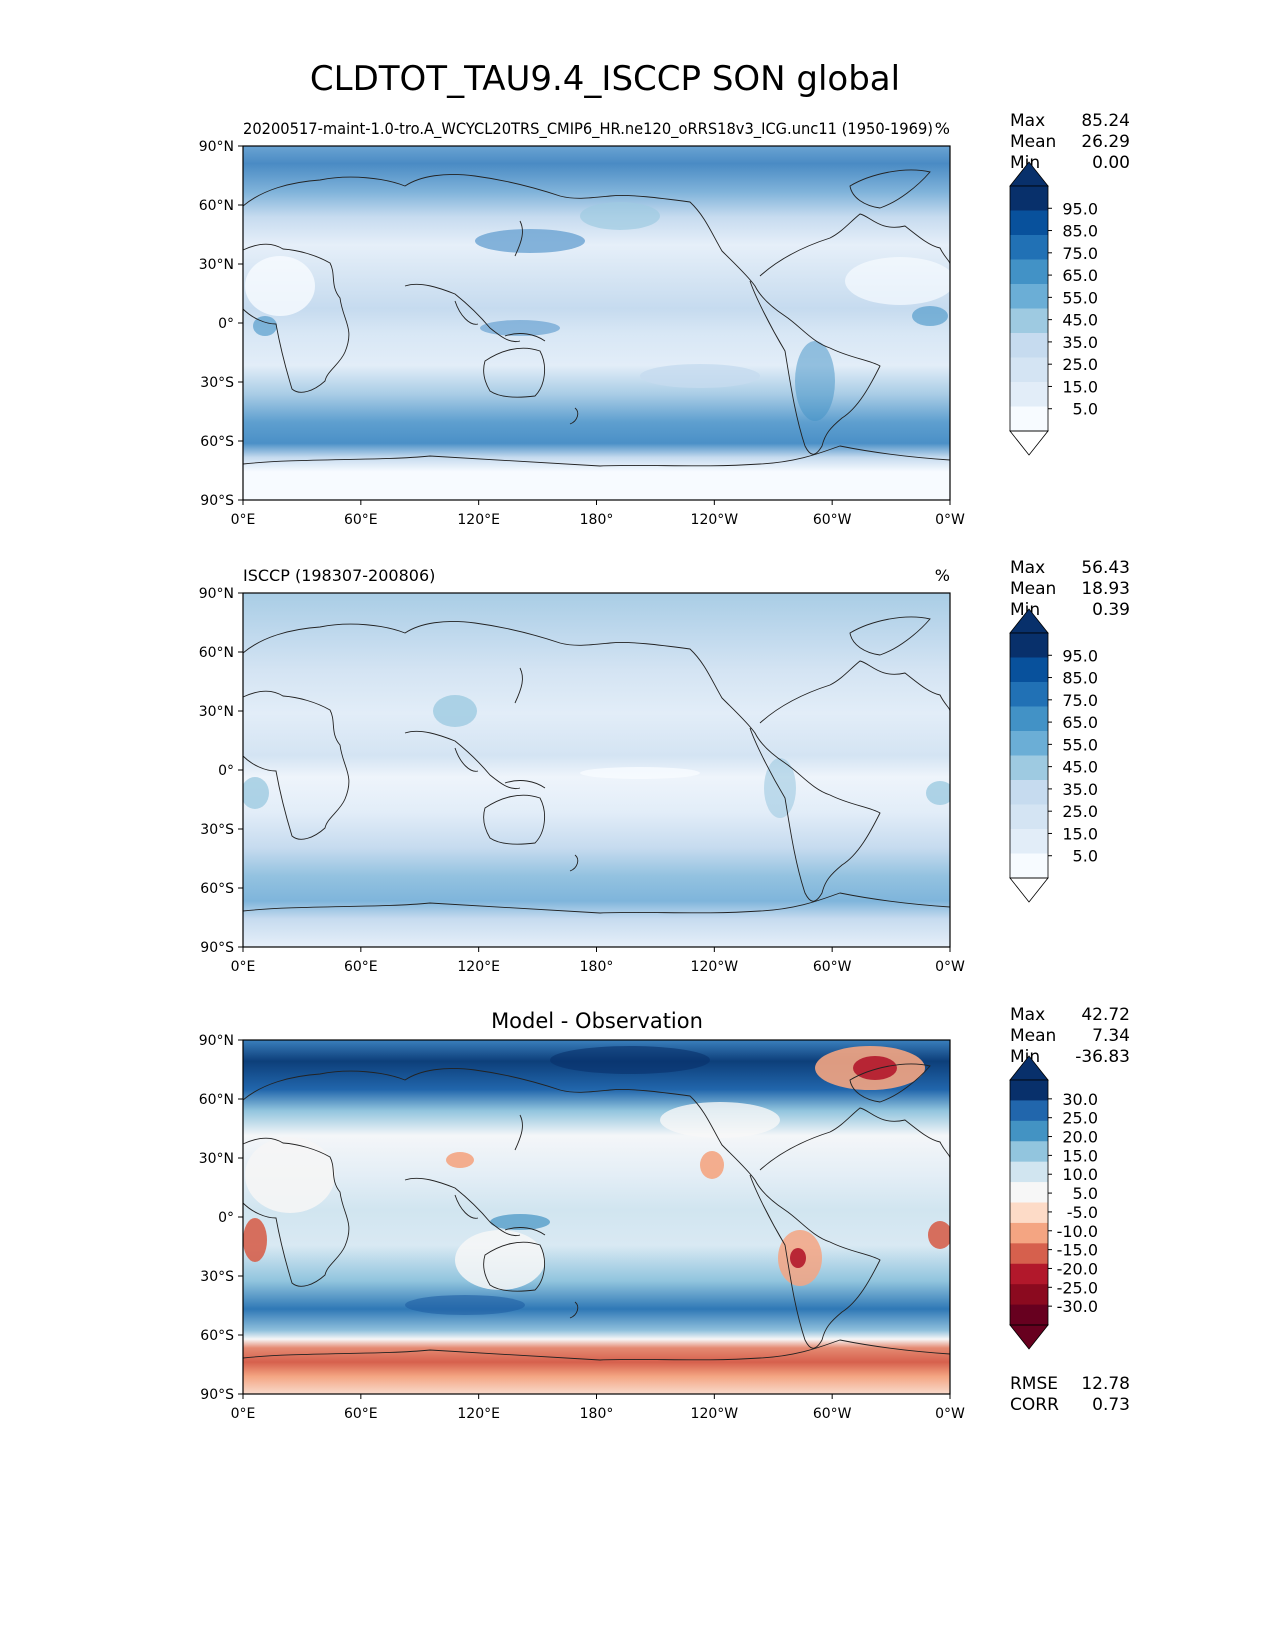 The width and height of the screenshot is (1275, 1650). What do you see at coordinates (217, 383) in the screenshot?
I see `y-tick-label: 30°S` at bounding box center [217, 383].